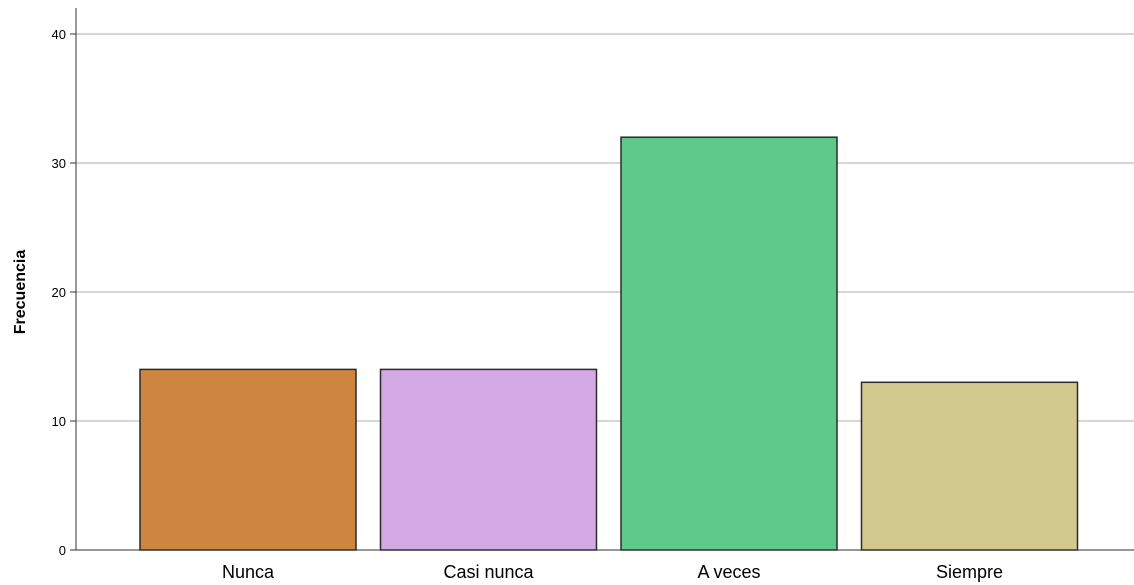 The height and width of the screenshot is (585, 1134). I want to click on y-tick-labels: 0 10 20 30 40, so click(59, 292).